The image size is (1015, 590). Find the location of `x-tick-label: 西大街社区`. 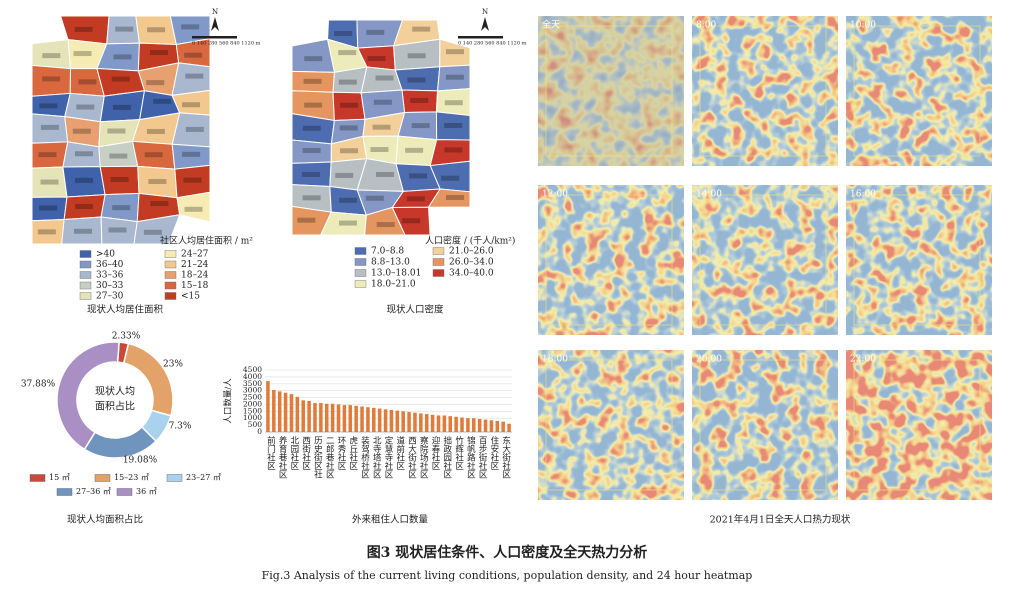

x-tick-label: 西大街社区 is located at coordinates (412, 457).